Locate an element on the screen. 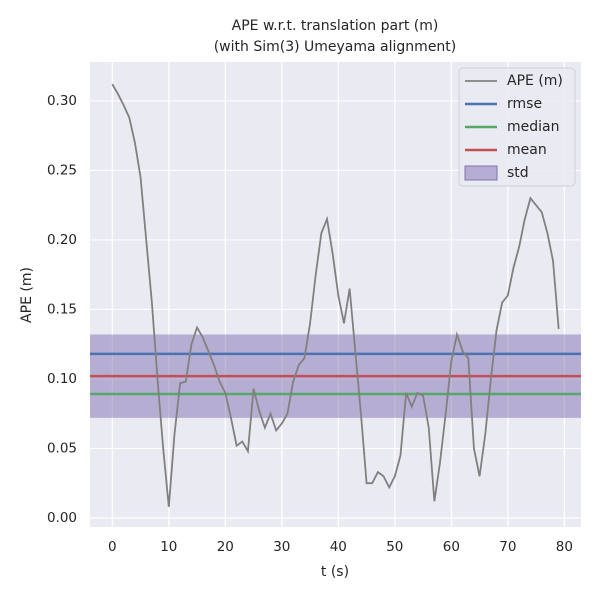 Image resolution: width=600 pixels, height=600 pixels. y-tick-label: 0.00 is located at coordinates (62, 518).